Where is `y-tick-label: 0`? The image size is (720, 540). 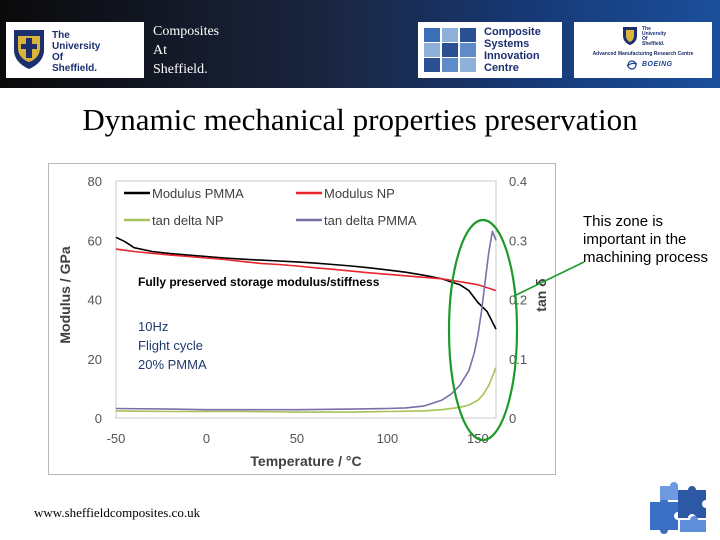
y-tick-label: 0 is located at coordinates (98, 418).